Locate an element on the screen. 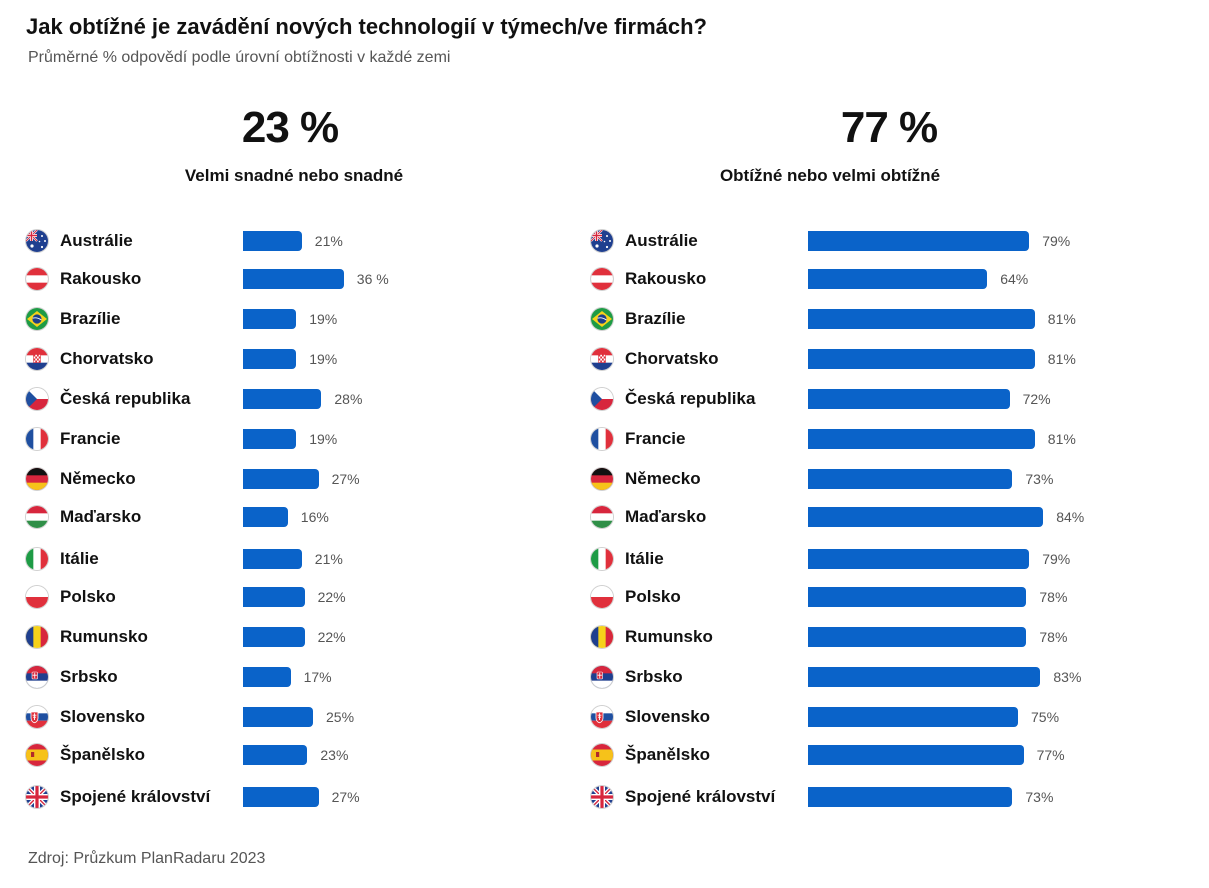  hard-value-label: 78% is located at coordinates (1053, 597).